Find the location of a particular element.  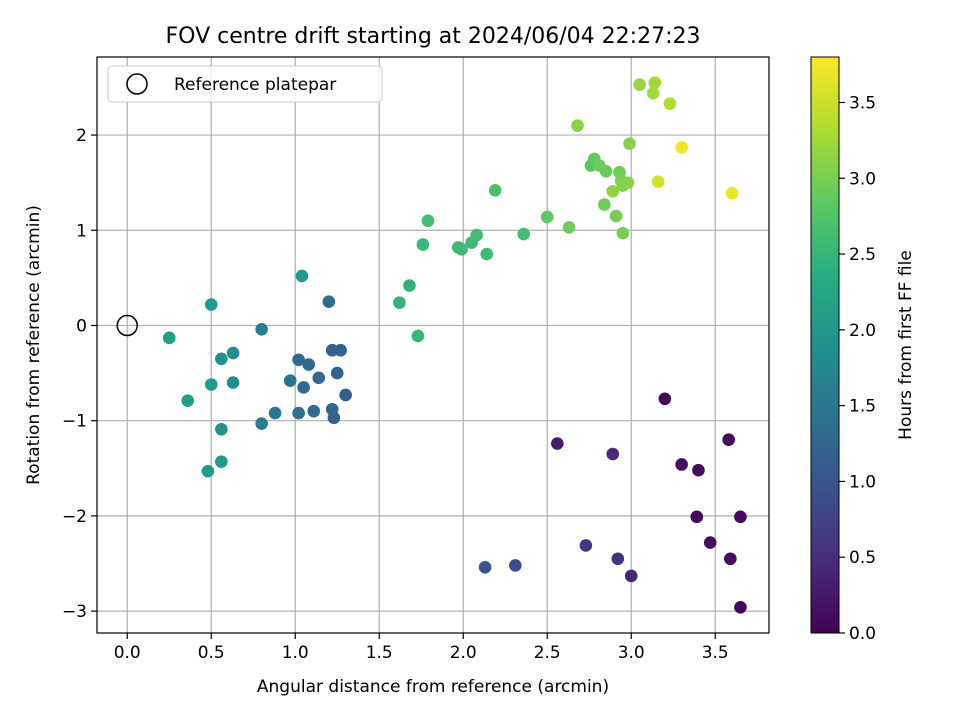

colorbar-tick-label: 2.5 is located at coordinates (862, 255).